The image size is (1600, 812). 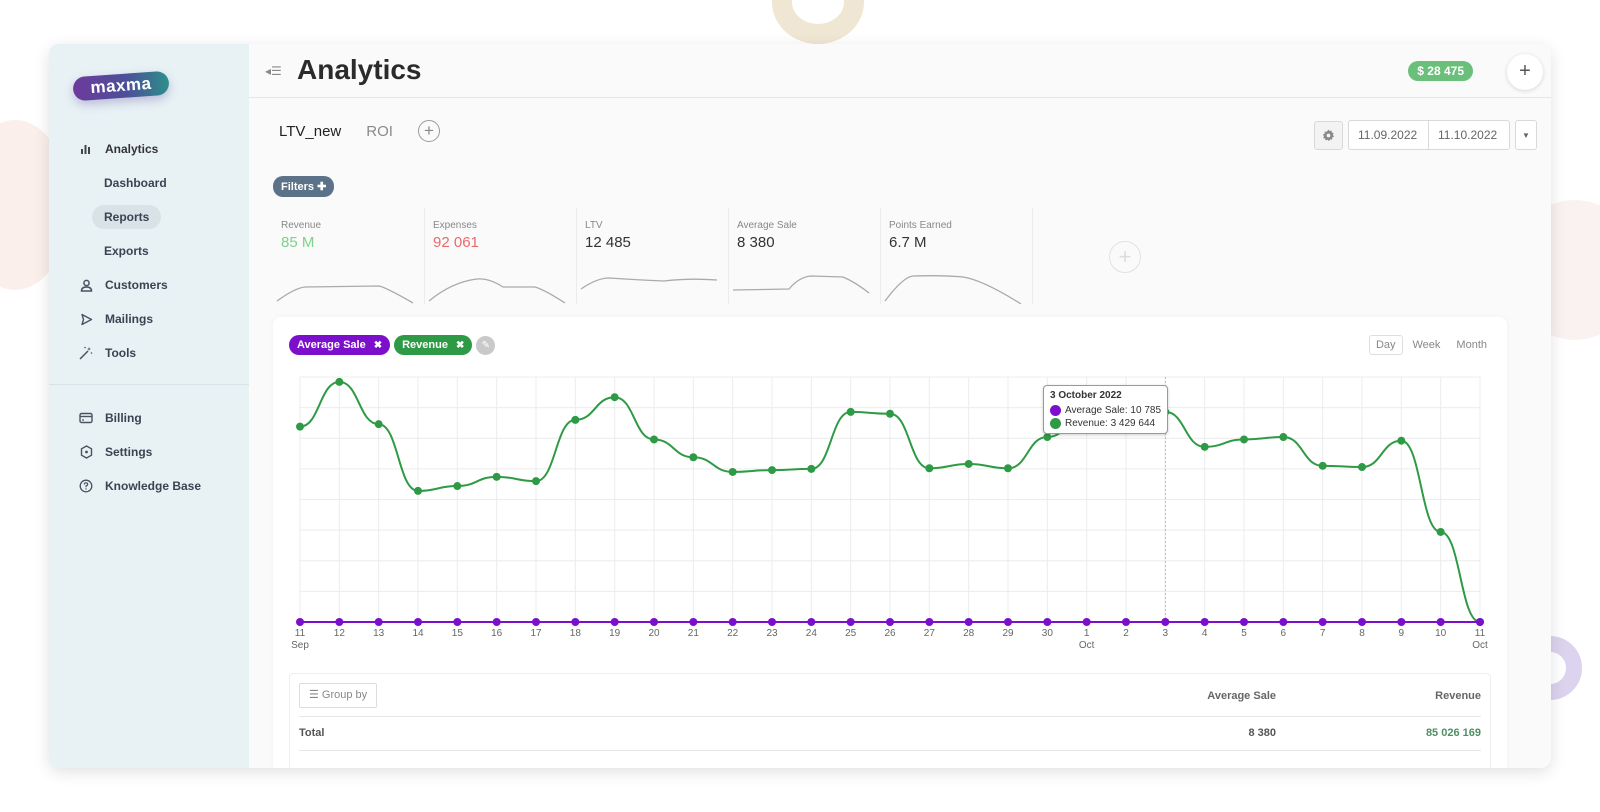 I want to click on date-range-dropdown: ▼, so click(x=1526, y=135).